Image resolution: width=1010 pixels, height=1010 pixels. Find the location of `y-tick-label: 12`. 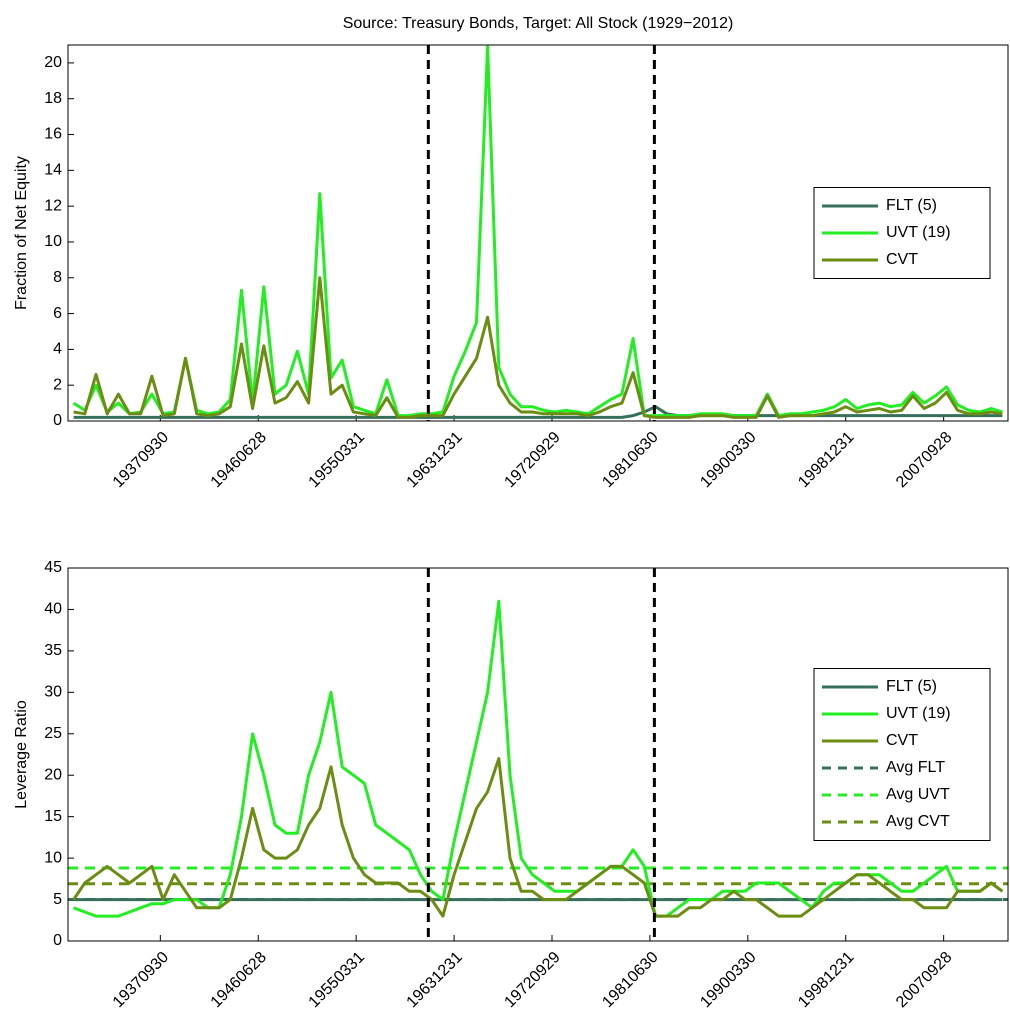

y-tick-label: 12 is located at coordinates (53, 205).